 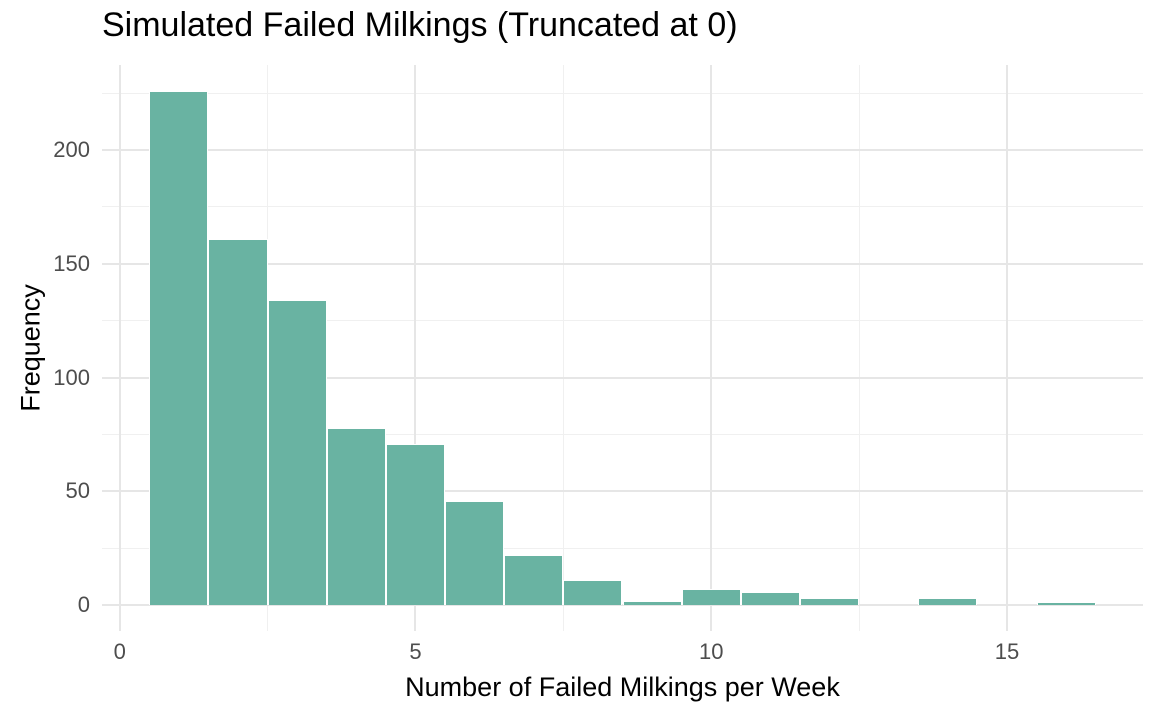 I want to click on x-axis-title: Number of Failed Milkings per Week, so click(x=622, y=687).